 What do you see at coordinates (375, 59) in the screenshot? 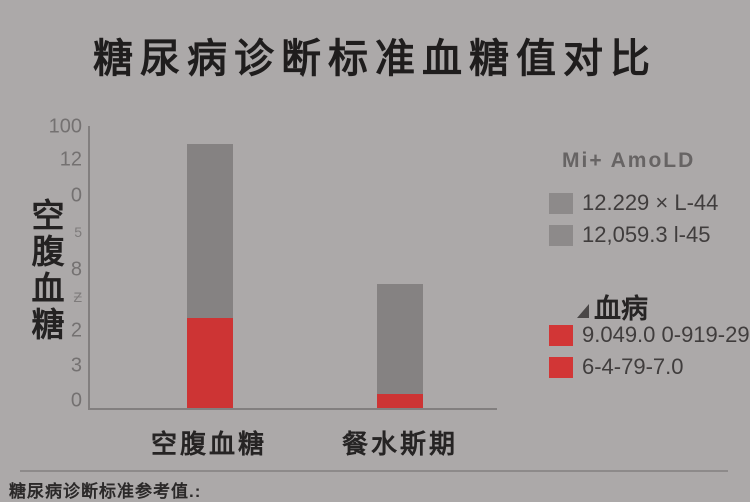
I see `chart-title: 糖尿病诊断标准血糖值对比` at bounding box center [375, 59].